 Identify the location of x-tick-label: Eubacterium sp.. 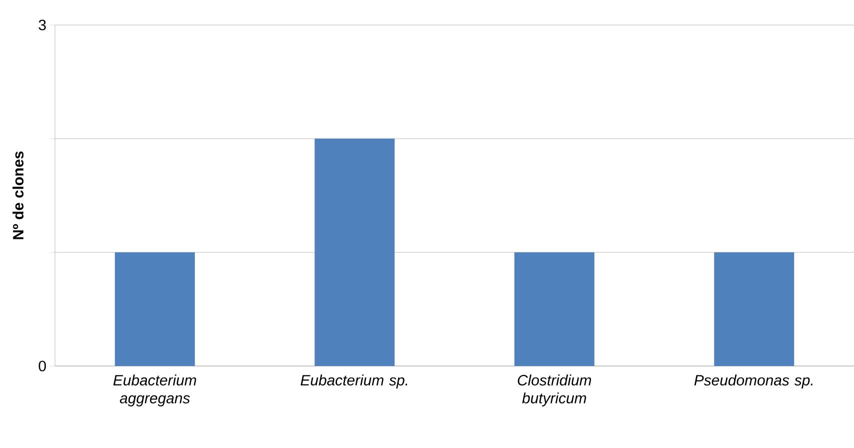
(354, 381).